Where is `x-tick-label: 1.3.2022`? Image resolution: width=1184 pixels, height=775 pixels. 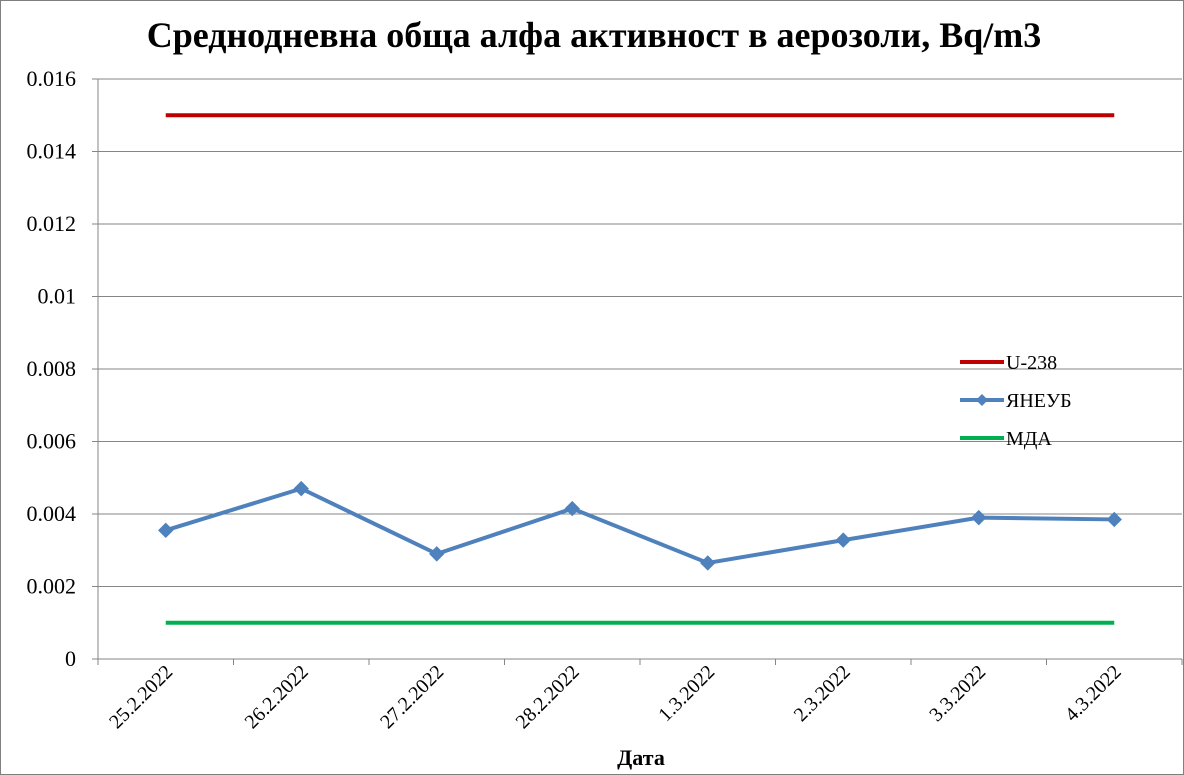
x-tick-label: 1.3.2022 is located at coordinates (686, 693).